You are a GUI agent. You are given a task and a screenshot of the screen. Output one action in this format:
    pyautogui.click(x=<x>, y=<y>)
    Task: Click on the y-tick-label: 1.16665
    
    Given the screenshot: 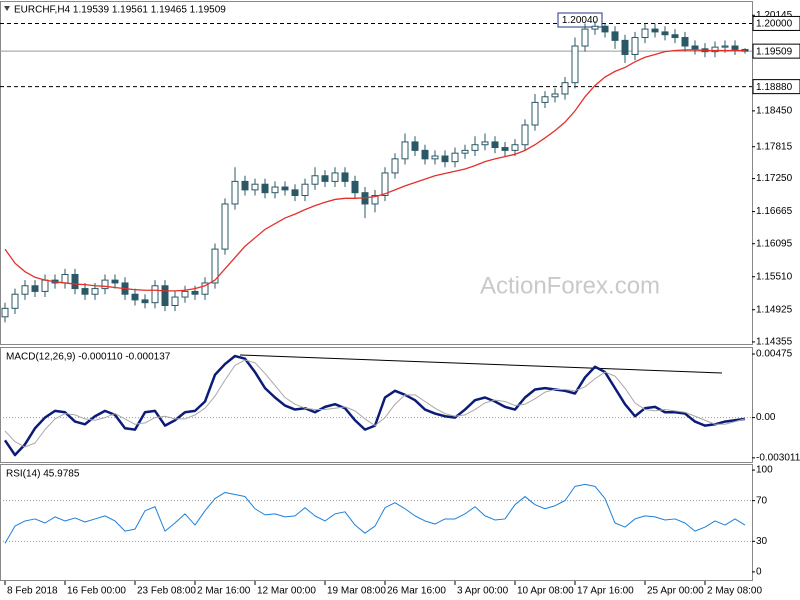 What is the action you would take?
    pyautogui.click(x=774, y=211)
    